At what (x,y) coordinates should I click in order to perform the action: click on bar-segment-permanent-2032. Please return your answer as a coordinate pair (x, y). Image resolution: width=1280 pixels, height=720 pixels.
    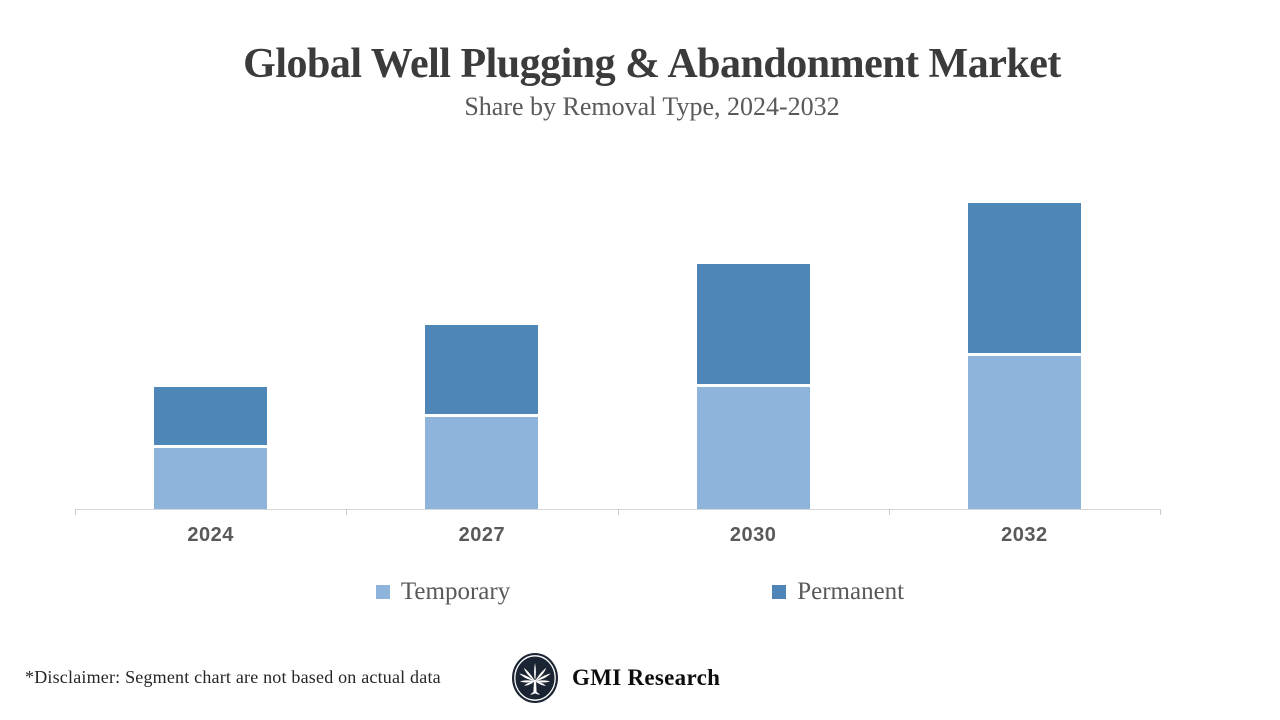
    Looking at the image, I should click on (1024, 279).